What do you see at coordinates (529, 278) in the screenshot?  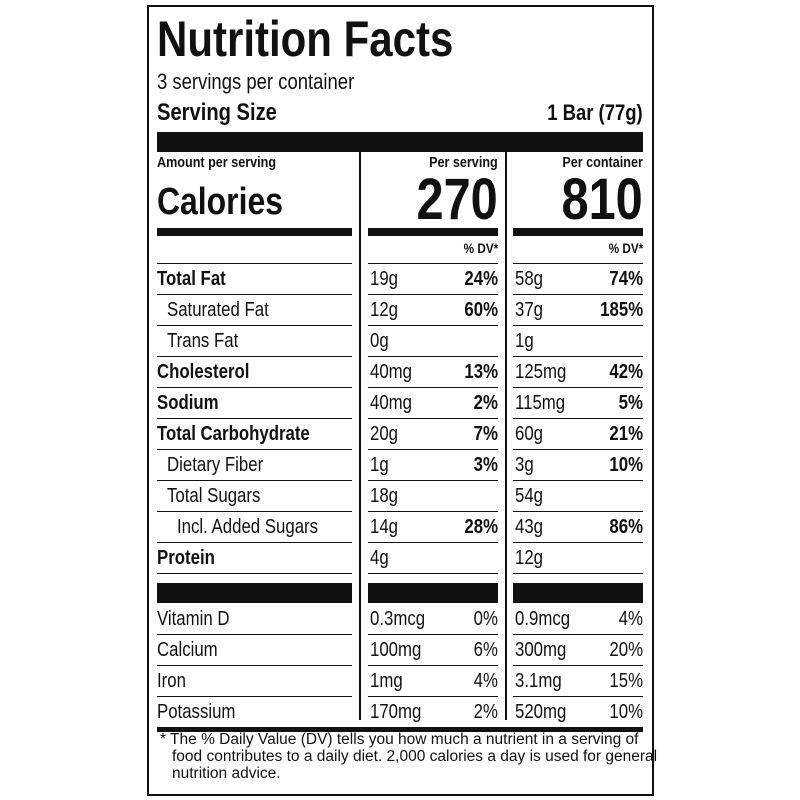 I see `container-amount: 58g` at bounding box center [529, 278].